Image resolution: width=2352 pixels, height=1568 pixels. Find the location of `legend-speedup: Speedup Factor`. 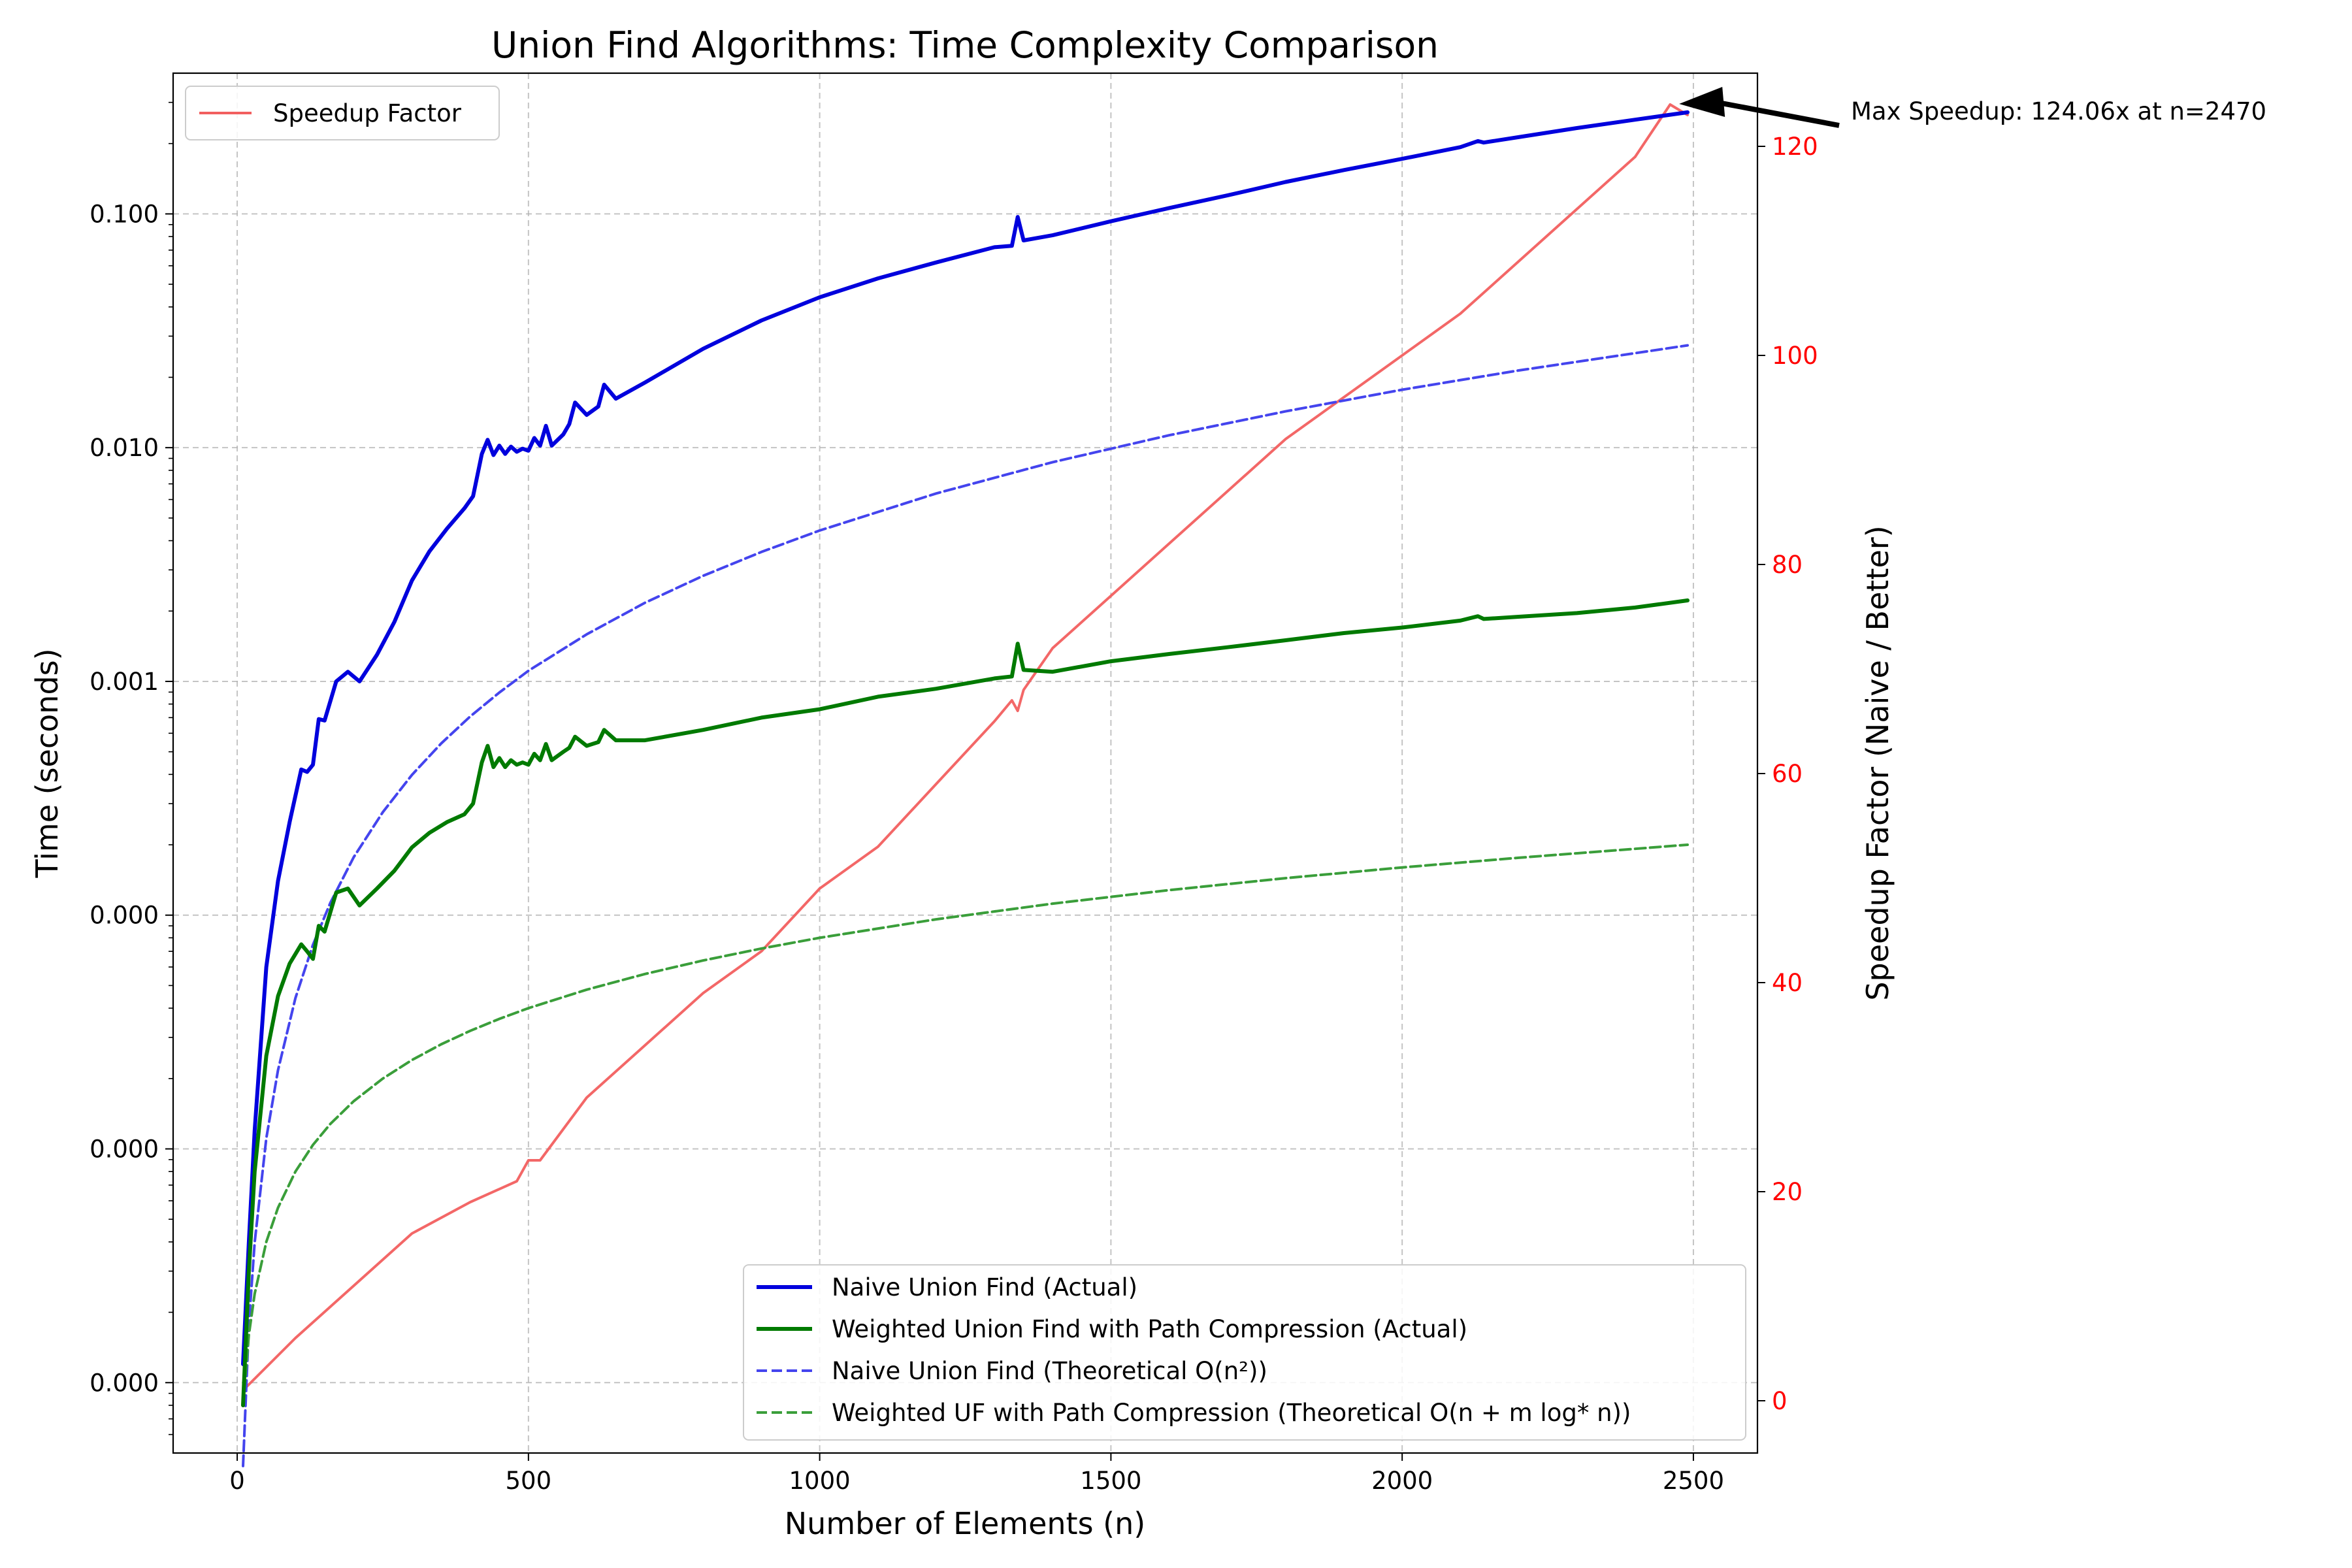

legend-speedup: Speedup Factor is located at coordinates (342, 113).